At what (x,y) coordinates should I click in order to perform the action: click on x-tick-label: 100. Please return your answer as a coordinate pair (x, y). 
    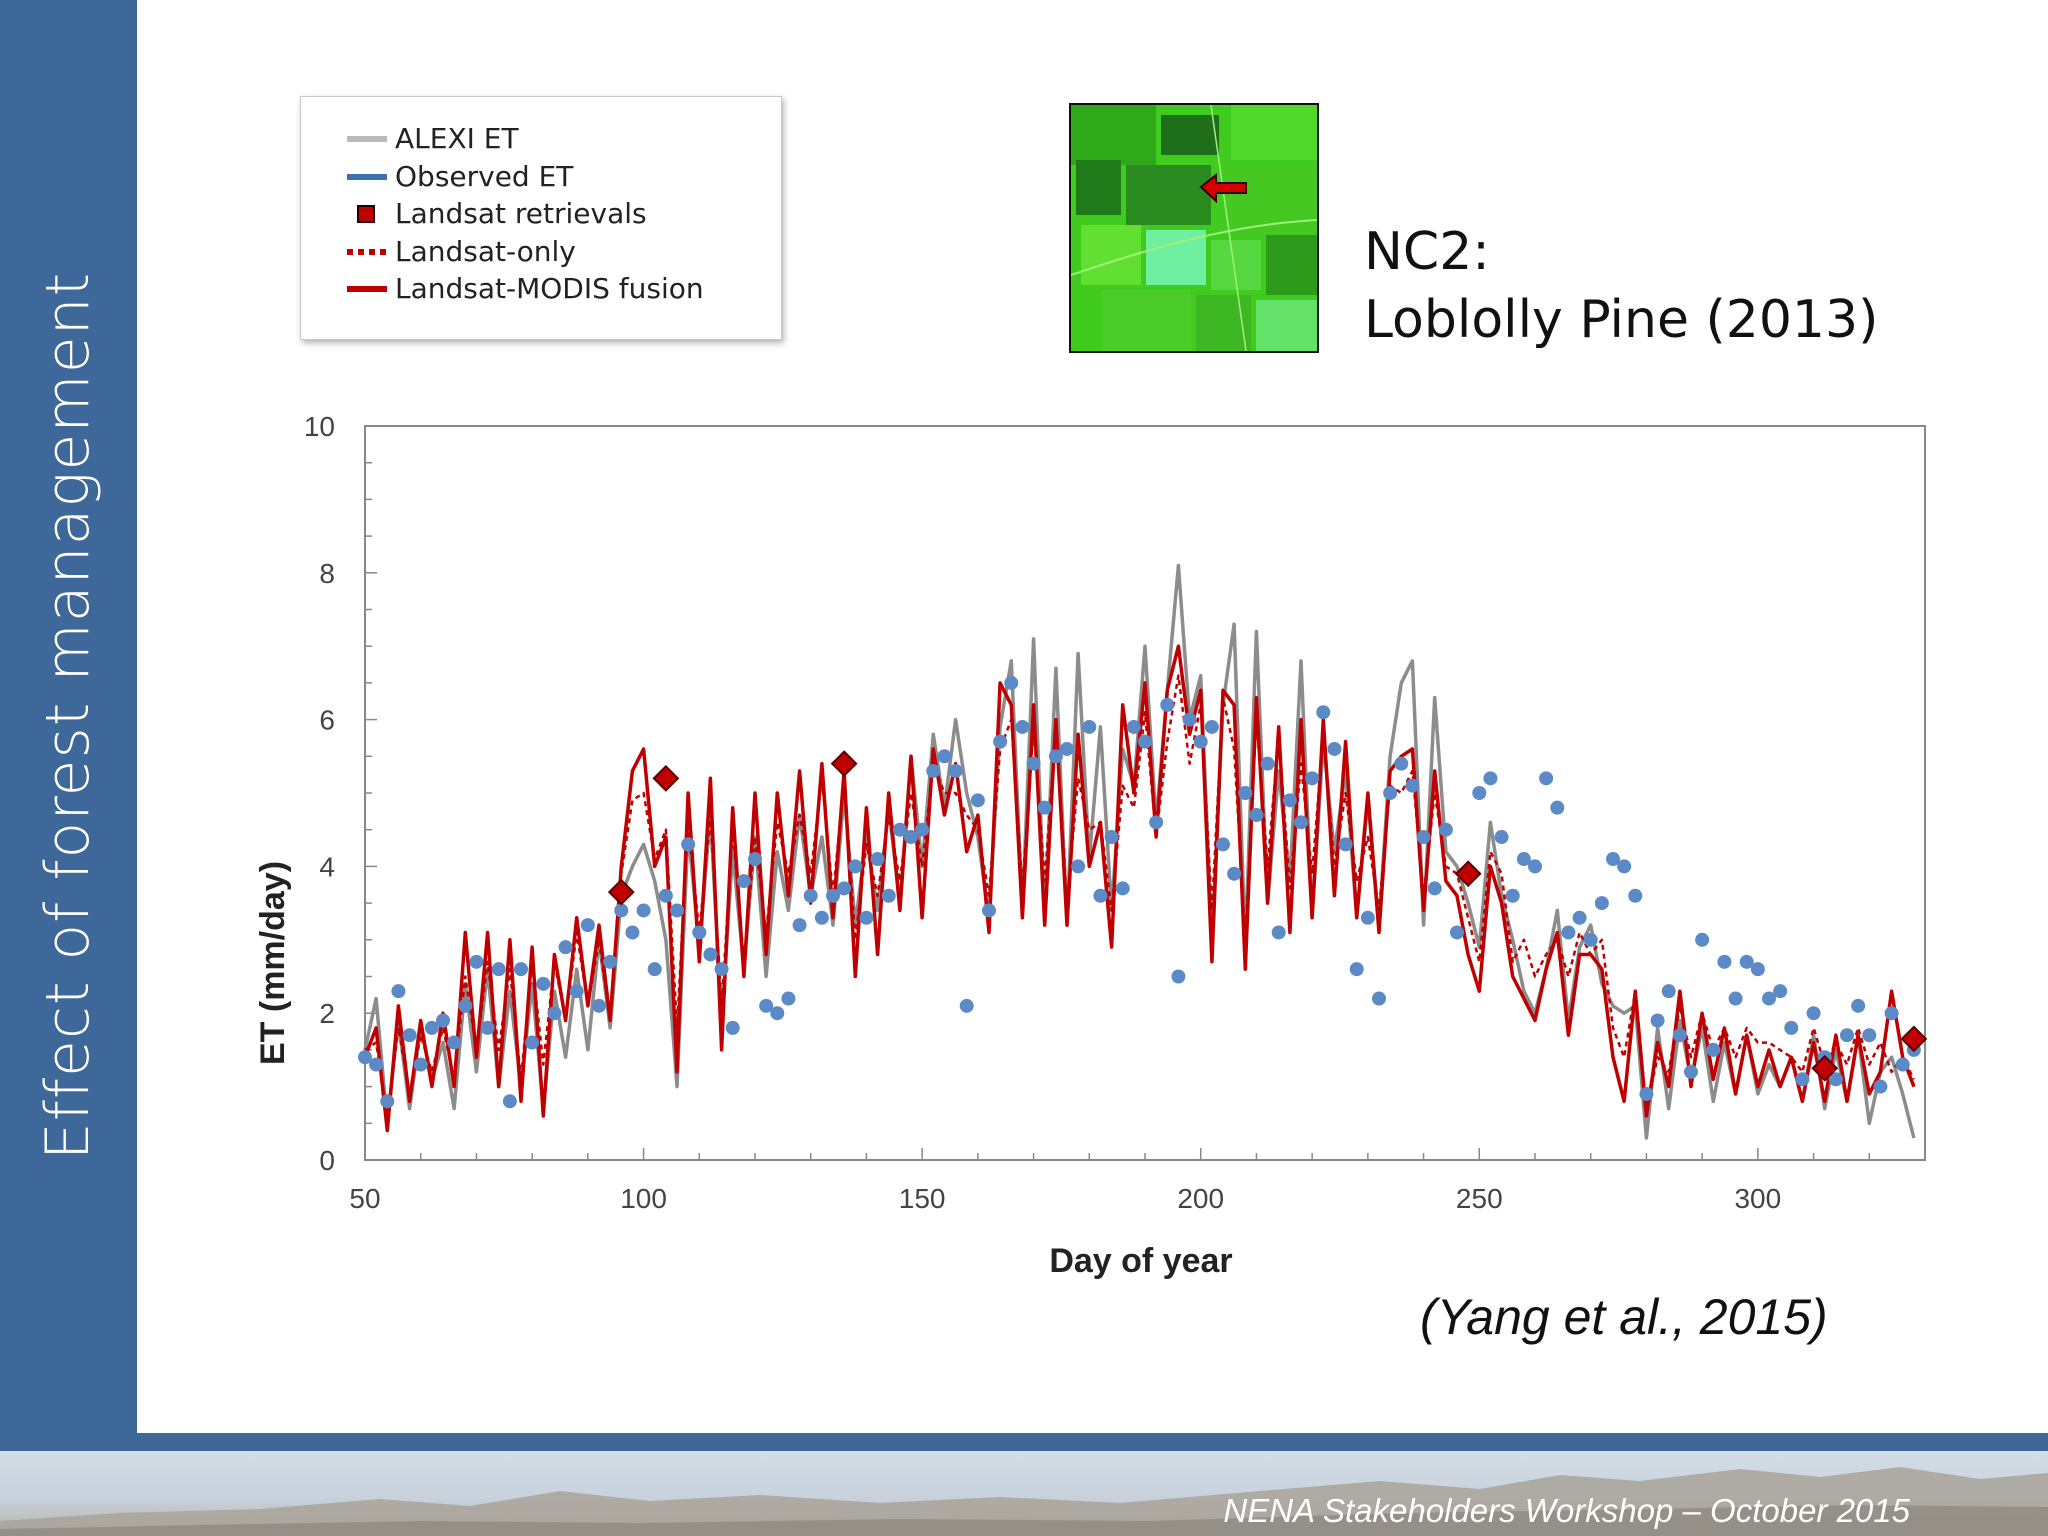
    Looking at the image, I should click on (643, 1198).